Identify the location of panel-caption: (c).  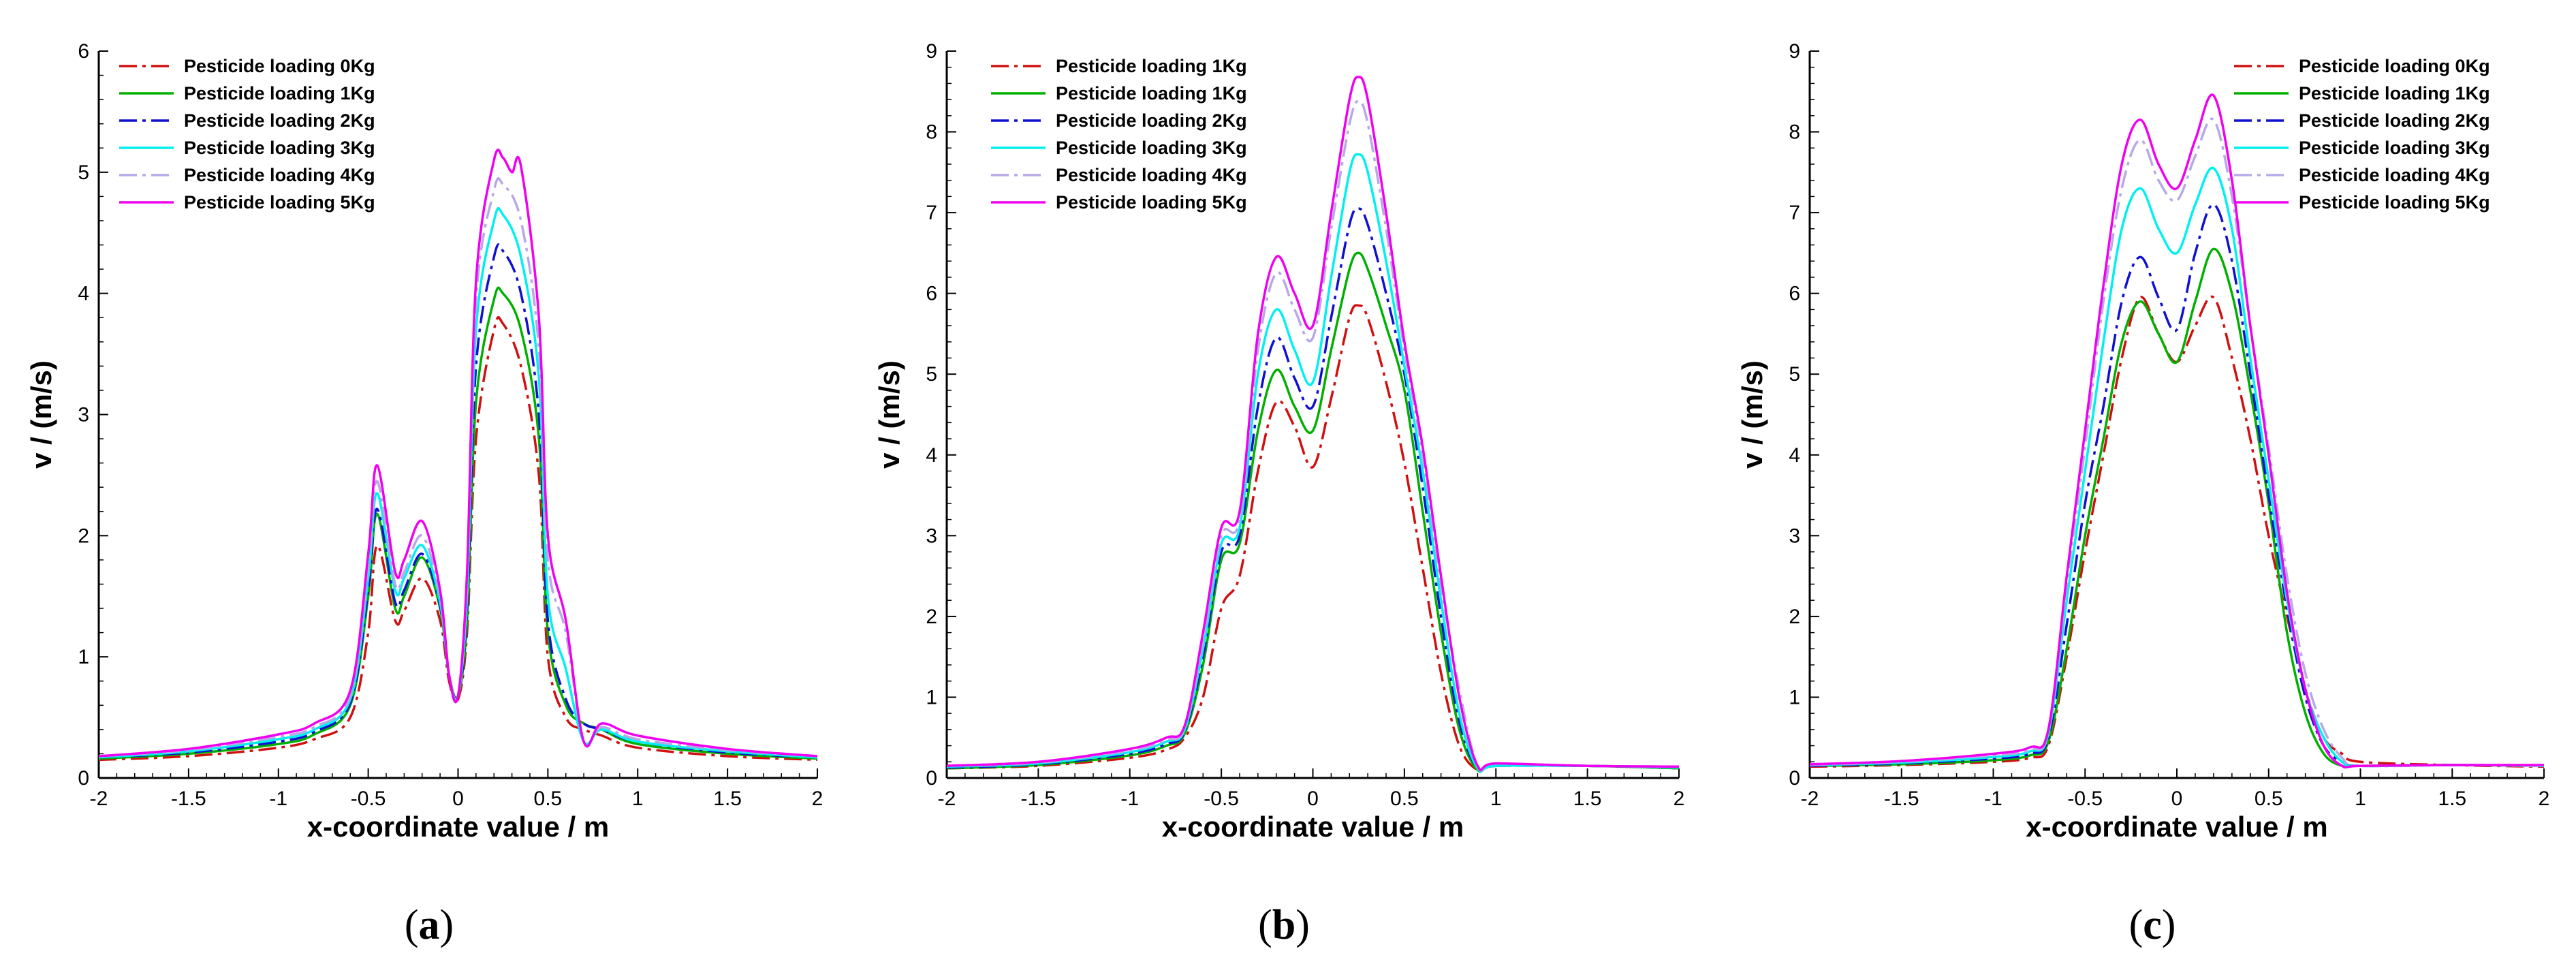
(2152, 925).